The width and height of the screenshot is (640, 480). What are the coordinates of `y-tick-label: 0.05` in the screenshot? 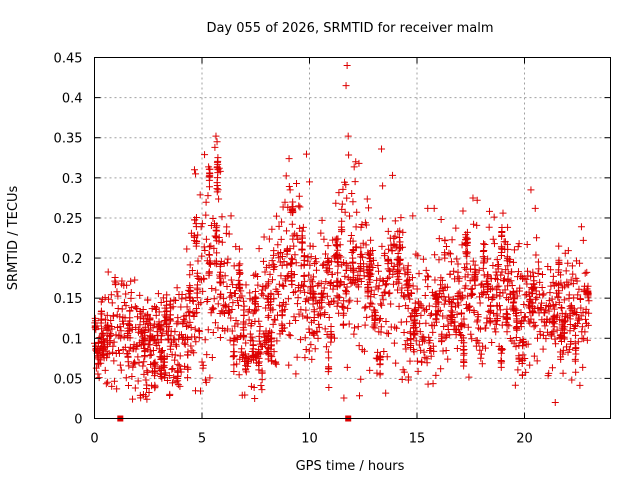 It's located at (68, 379).